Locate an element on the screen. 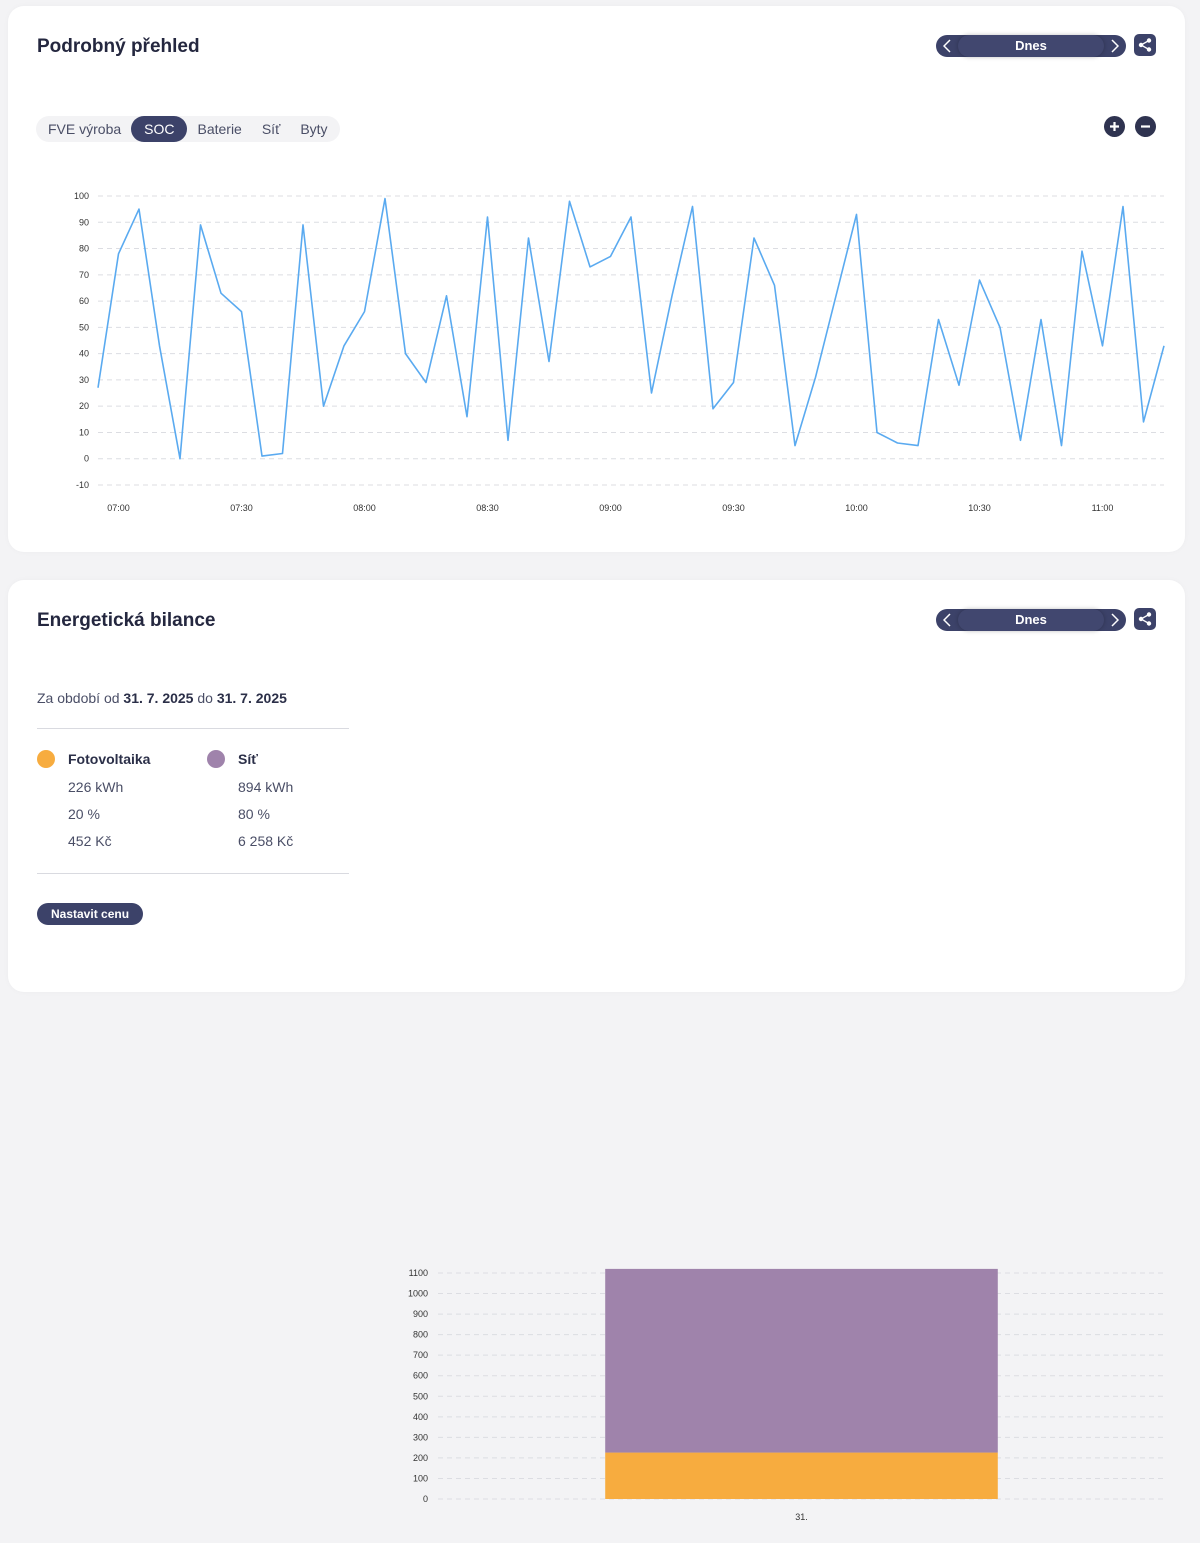 The image size is (1200, 1543). fotovoltaika-label: Fotovoltaika is located at coordinates (109, 759).